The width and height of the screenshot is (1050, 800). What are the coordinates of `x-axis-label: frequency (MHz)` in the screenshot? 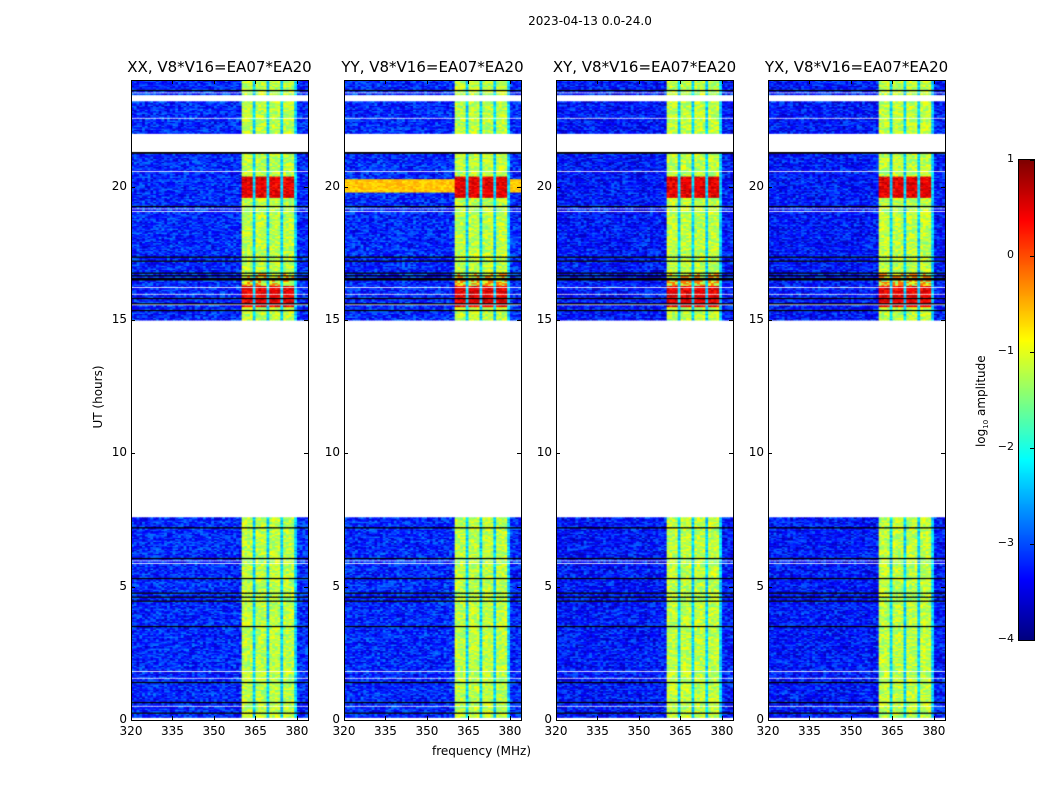 It's located at (482, 751).